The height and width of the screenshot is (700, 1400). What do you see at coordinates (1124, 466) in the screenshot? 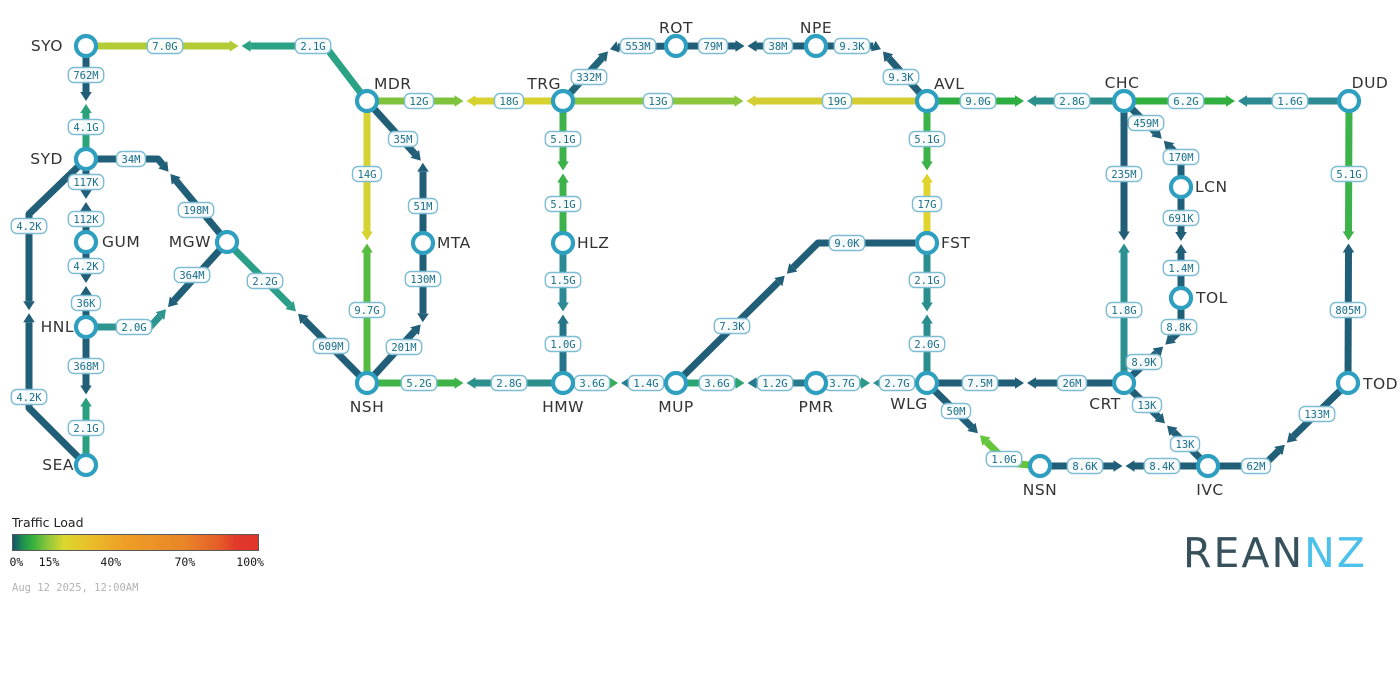
I see `link-NSN-IVC` at bounding box center [1124, 466].